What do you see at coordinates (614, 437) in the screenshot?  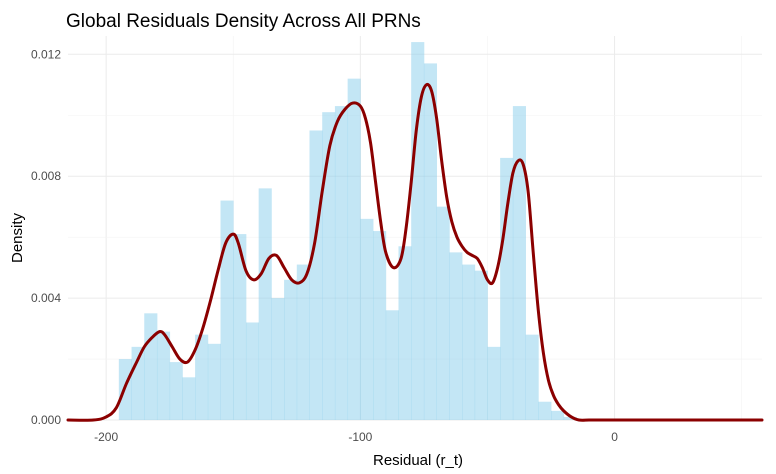 I see `x-tick-label: 0` at bounding box center [614, 437].